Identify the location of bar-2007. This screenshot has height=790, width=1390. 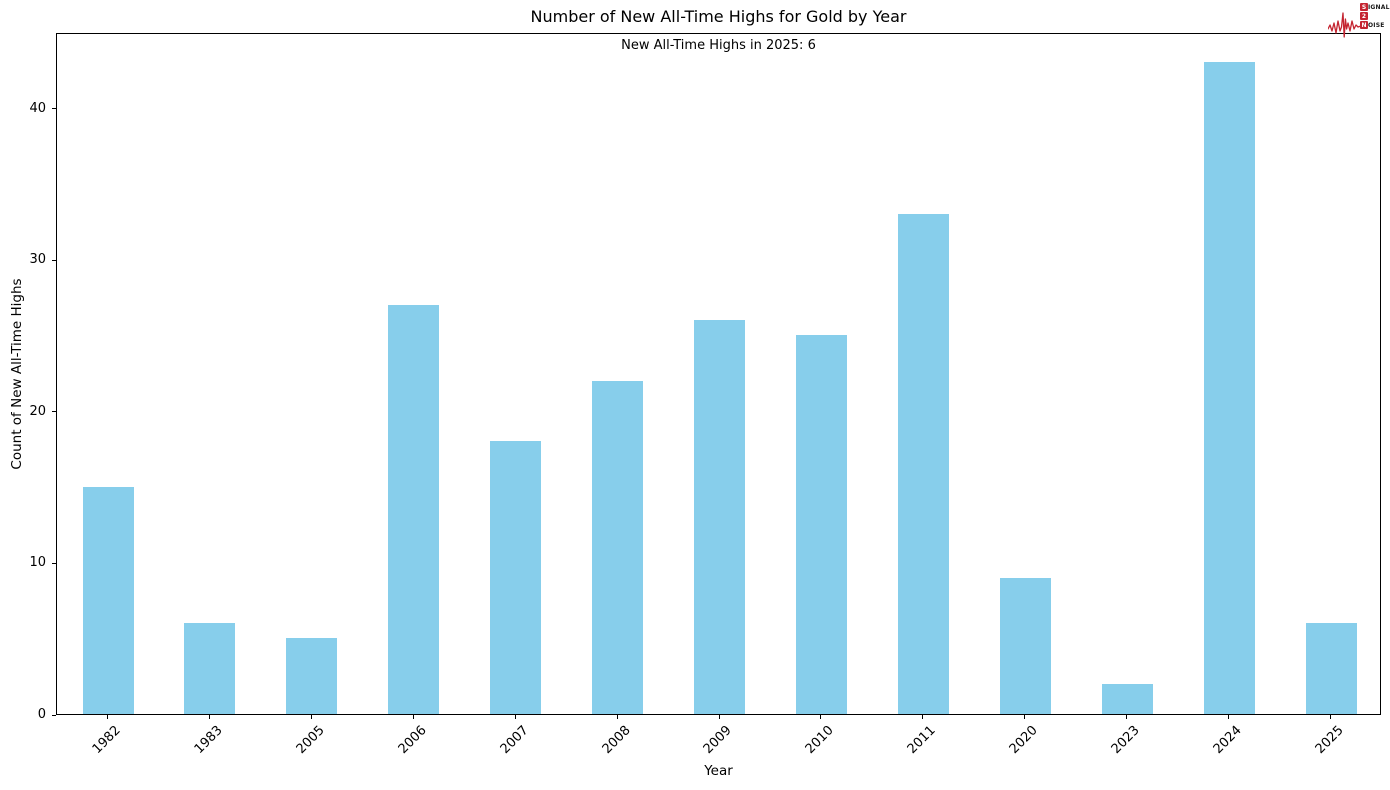
(516, 577).